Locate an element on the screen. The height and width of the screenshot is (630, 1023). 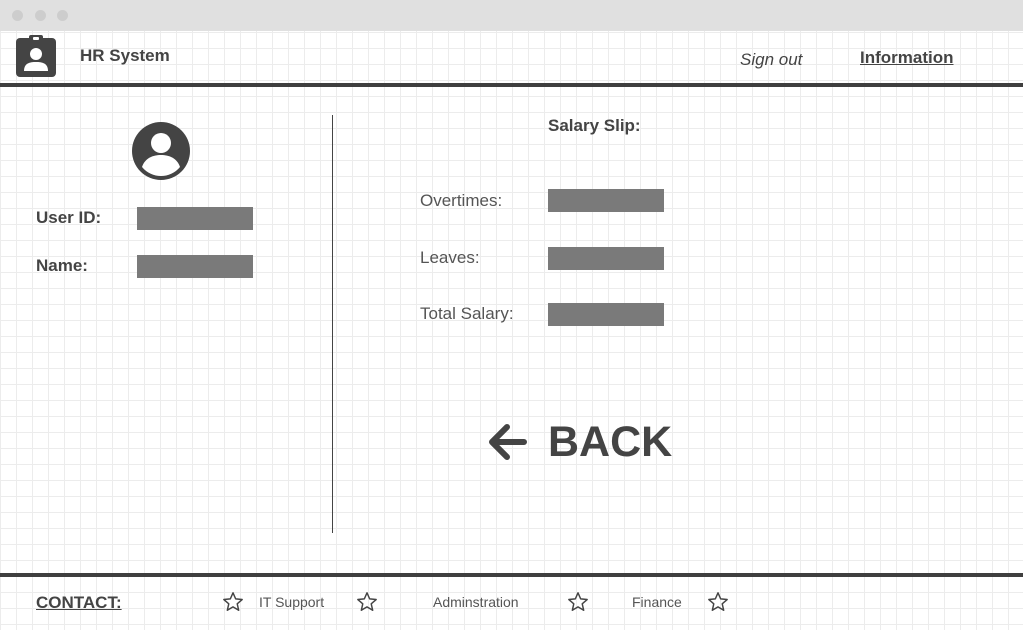
administration-link: Adminstration is located at coordinates (476, 602).